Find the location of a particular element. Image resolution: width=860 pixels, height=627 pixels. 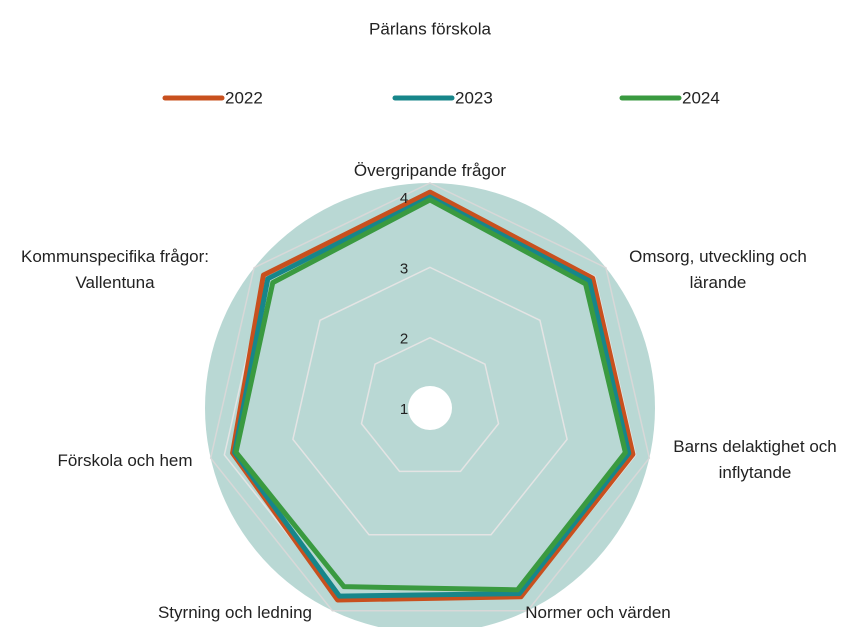

category-label: Omsorg, utveckling och lärande is located at coordinates (718, 269).